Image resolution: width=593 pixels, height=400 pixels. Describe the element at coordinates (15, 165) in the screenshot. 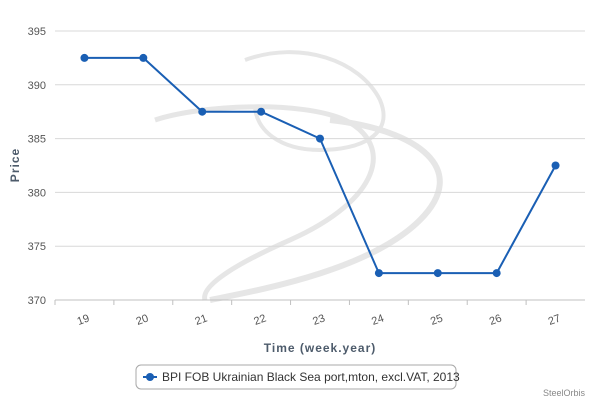

I see `y-axis-title: Price` at that location.